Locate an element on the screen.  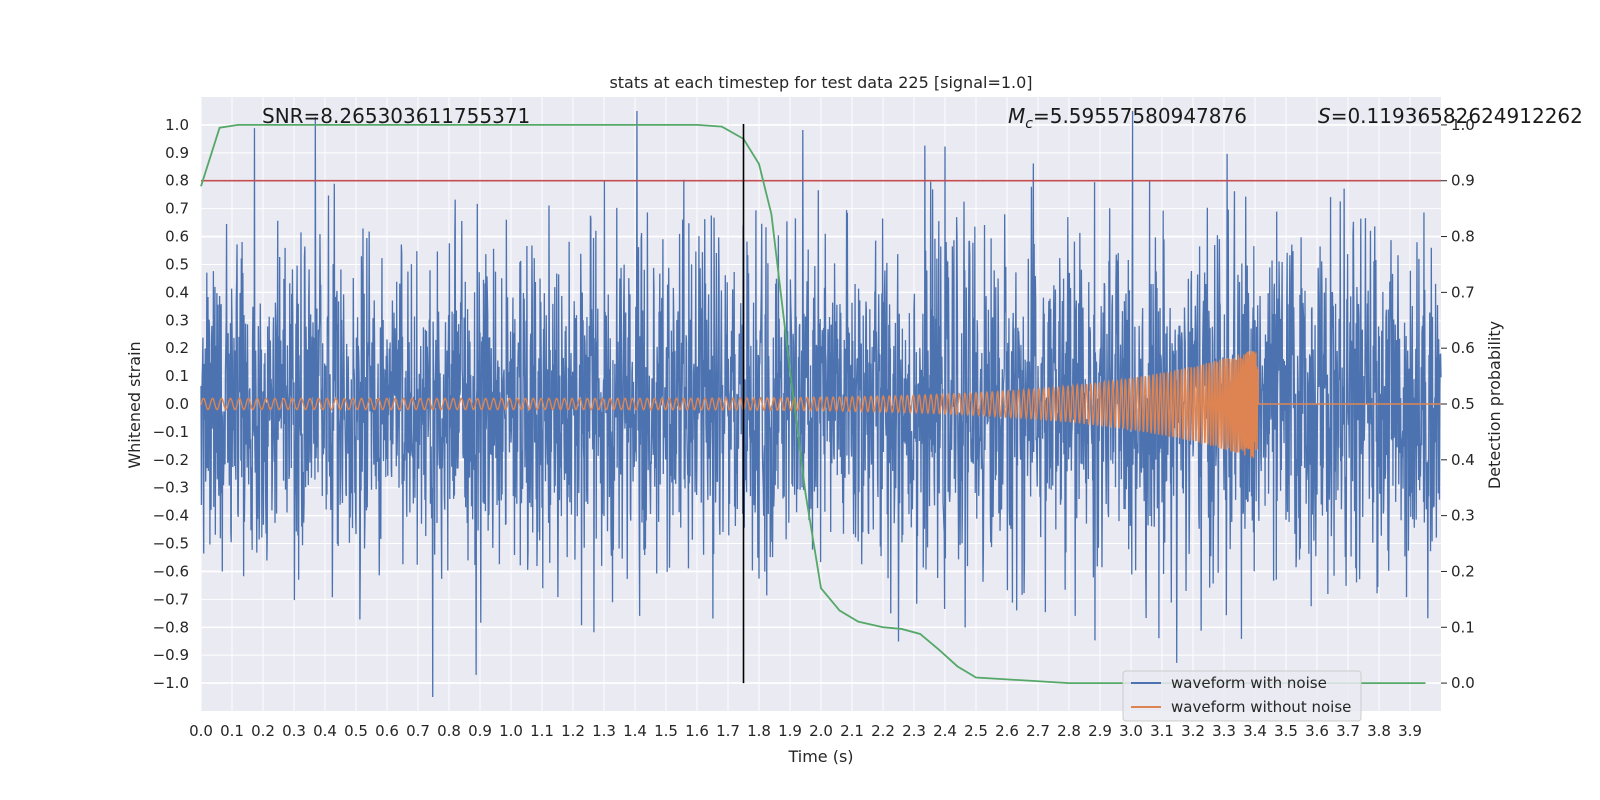
x-tick-label: 1.9 is located at coordinates (790, 731).